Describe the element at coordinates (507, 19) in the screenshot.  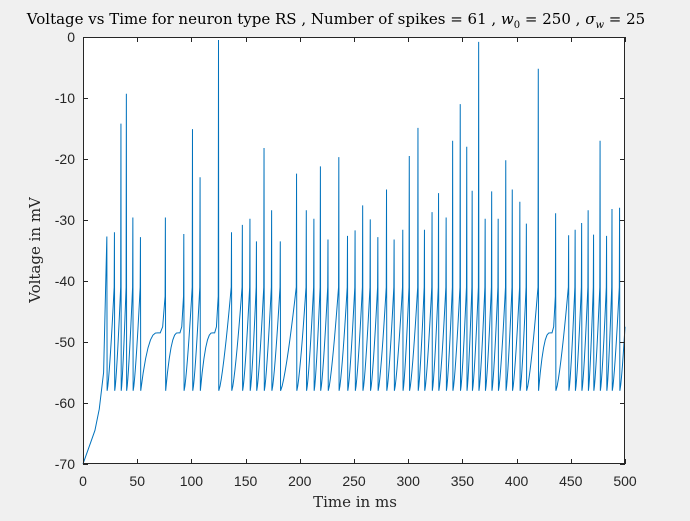
I see `title-w-symbol: w` at that location.